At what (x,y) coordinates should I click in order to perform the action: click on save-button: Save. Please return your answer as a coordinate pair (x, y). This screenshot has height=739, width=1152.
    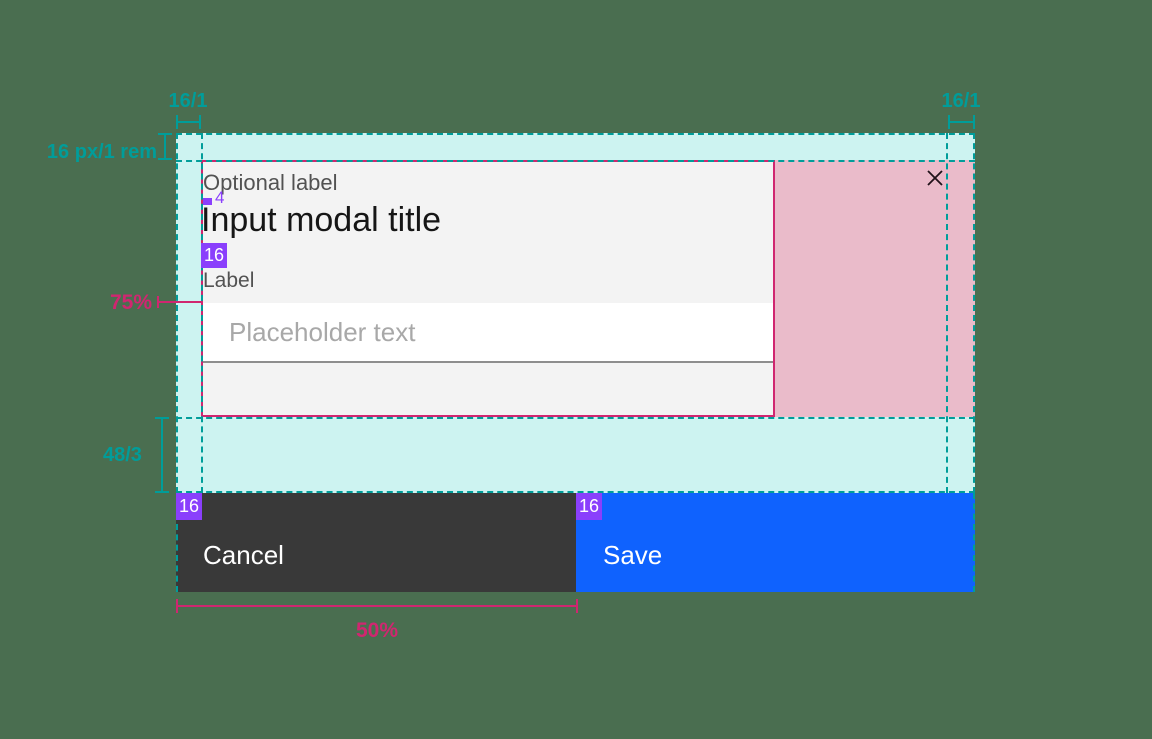
    Looking at the image, I should click on (775, 542).